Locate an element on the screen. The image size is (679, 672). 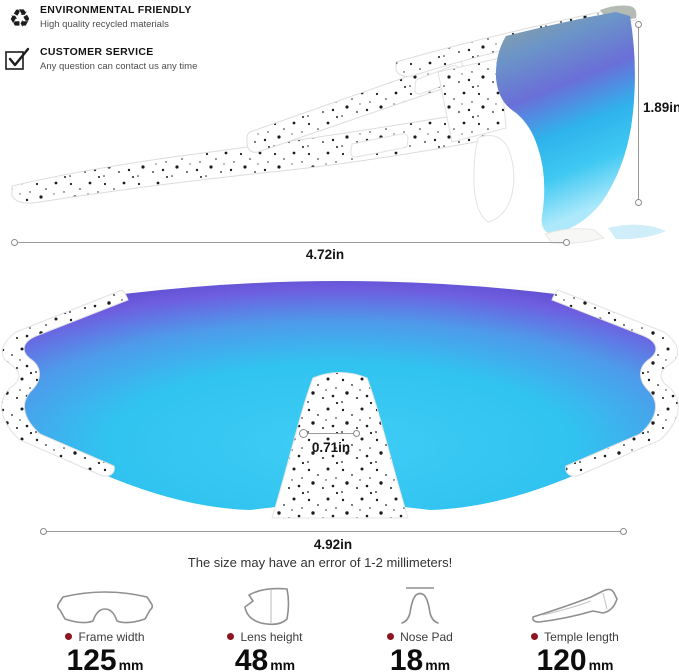
dimension-line-side-height is located at coordinates (638, 114).